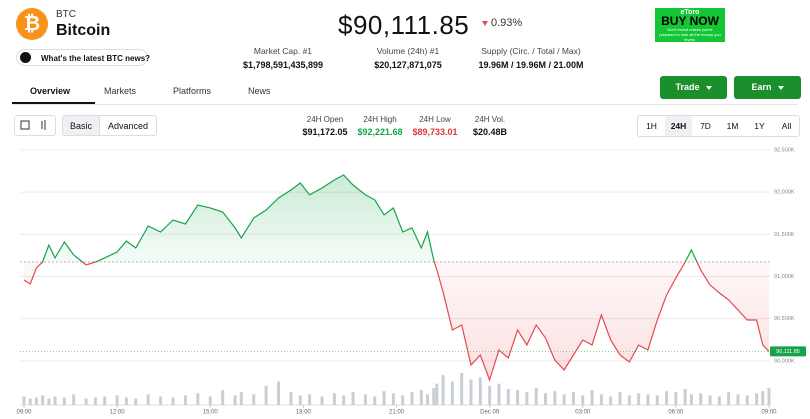  What do you see at coordinates (397, 413) in the screenshot?
I see `x-tick-label: 21:00` at bounding box center [397, 413].